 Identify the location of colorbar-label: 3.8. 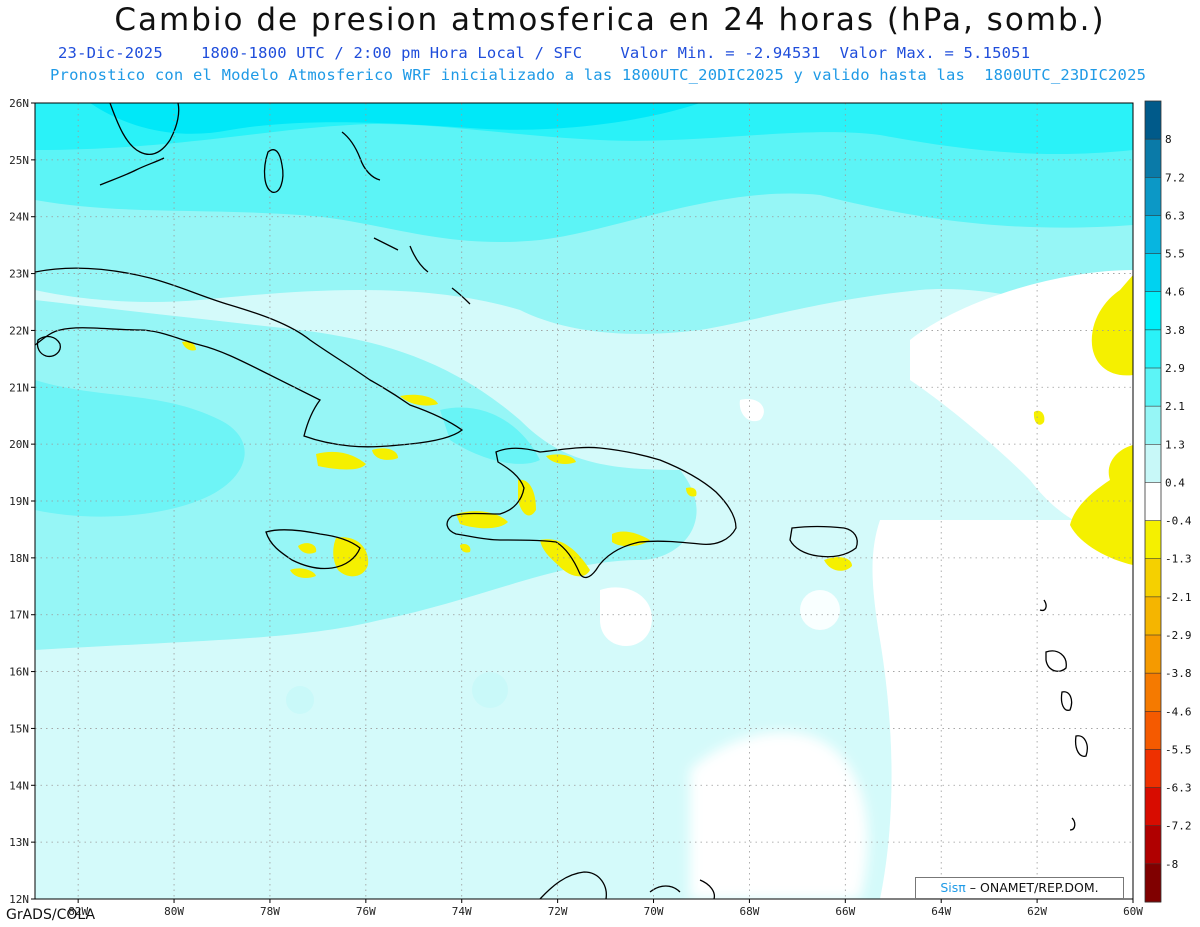
(1175, 330).